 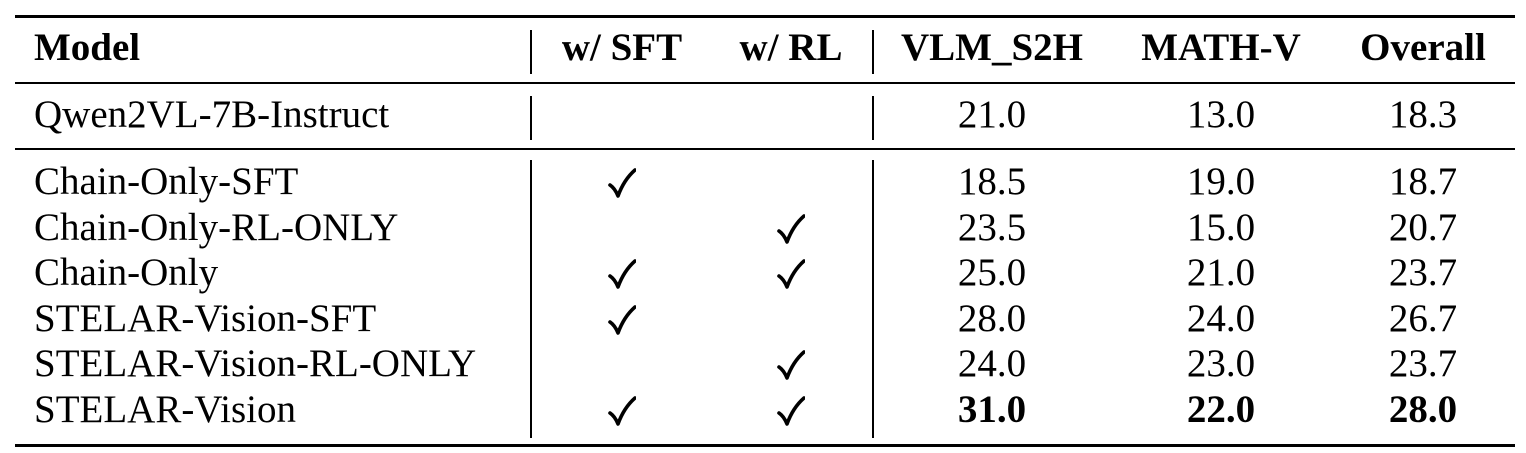 What do you see at coordinates (87, 47) in the screenshot?
I see `header-model: Model` at bounding box center [87, 47].